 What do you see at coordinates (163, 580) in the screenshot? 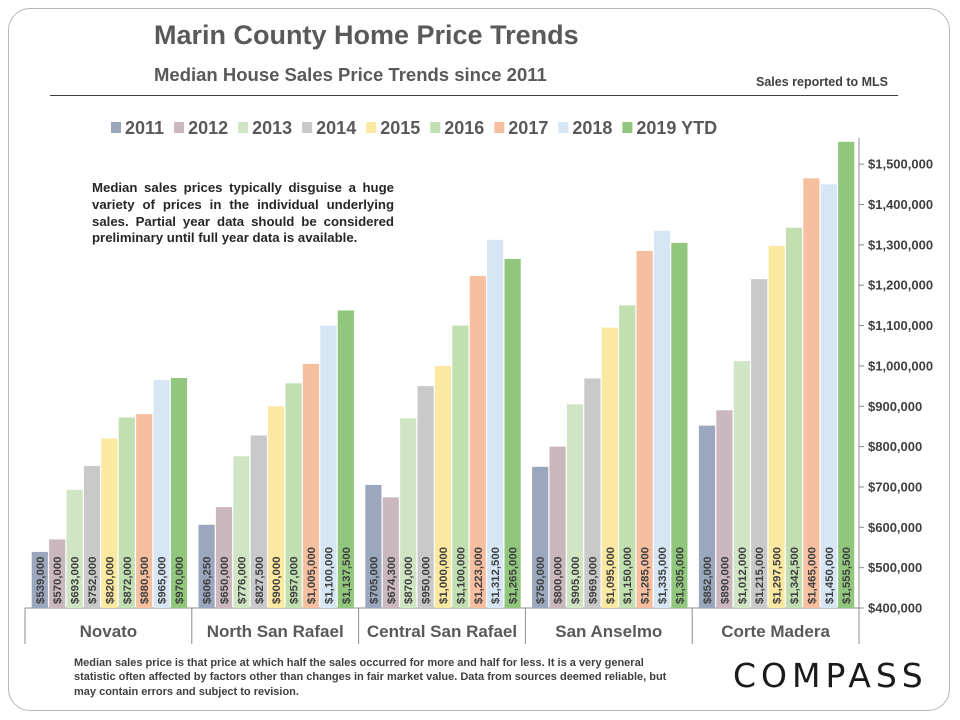
I see `data-label: $965,000` at bounding box center [163, 580].